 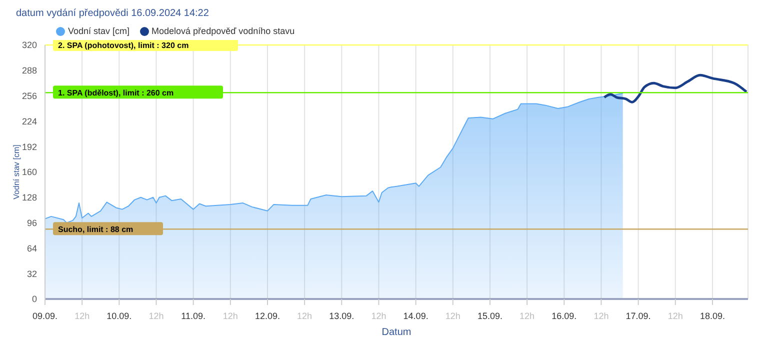 What do you see at coordinates (29, 172) in the screenshot?
I see `y-tick-label: 160` at bounding box center [29, 172].